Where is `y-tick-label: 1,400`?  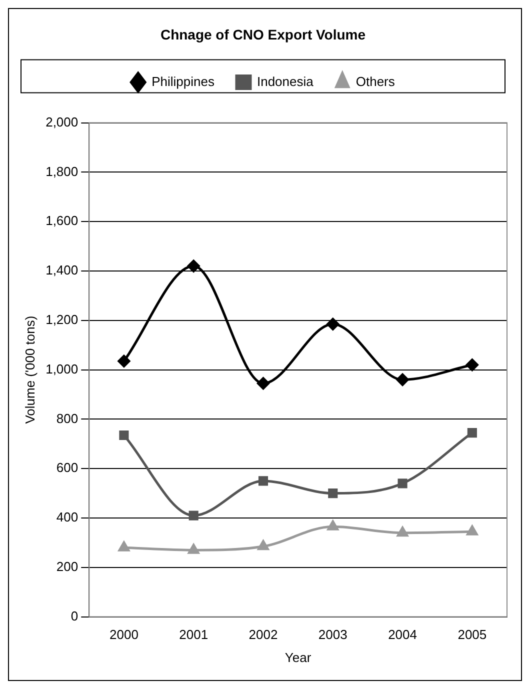
y-tick-label: 1,400 is located at coordinates (62, 270).